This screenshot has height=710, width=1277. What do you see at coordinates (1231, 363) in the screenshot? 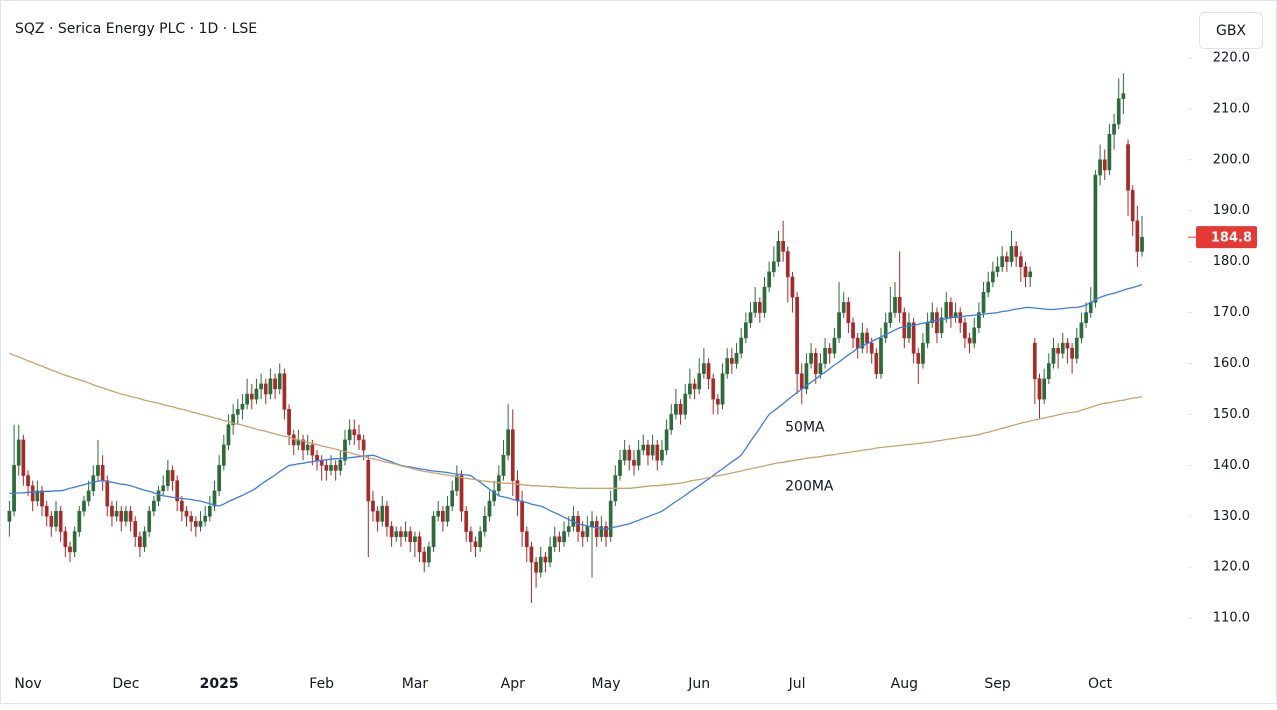
I see `y-tick-label: 160.0` at bounding box center [1231, 363].